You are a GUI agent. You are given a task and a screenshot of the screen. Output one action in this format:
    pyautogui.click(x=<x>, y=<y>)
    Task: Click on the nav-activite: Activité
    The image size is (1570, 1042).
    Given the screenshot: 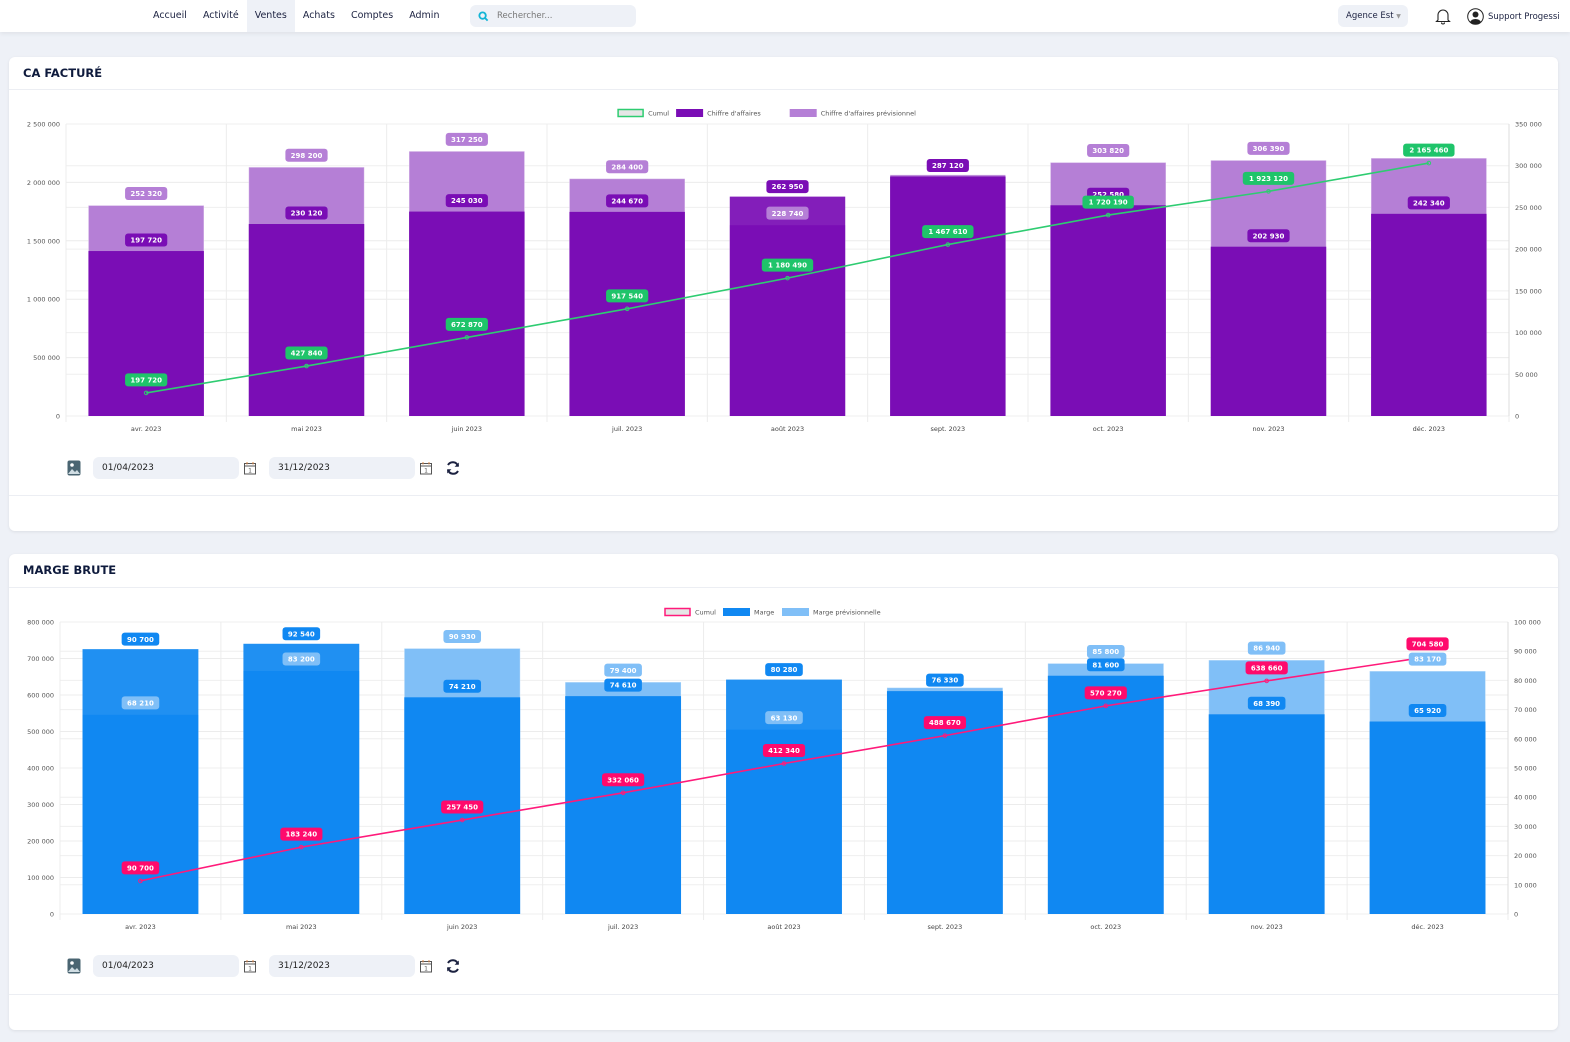 What is the action you would take?
    pyautogui.click(x=220, y=15)
    